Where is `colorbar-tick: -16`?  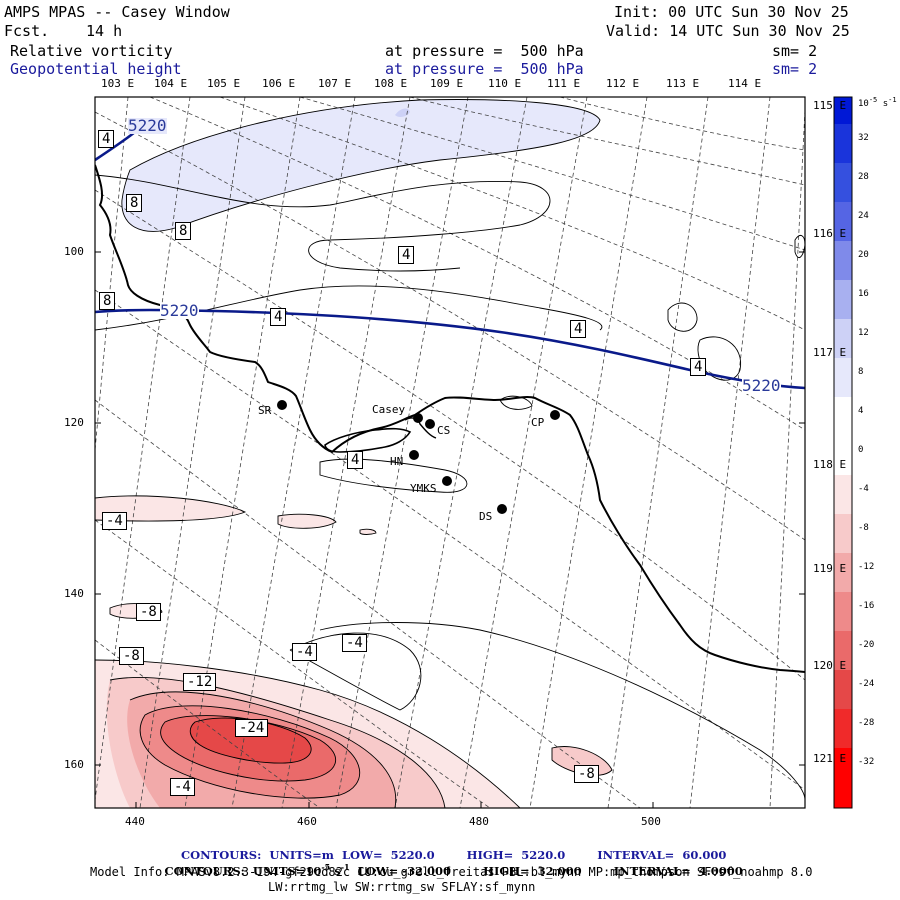
colorbar-tick: -16 is located at coordinates (866, 606).